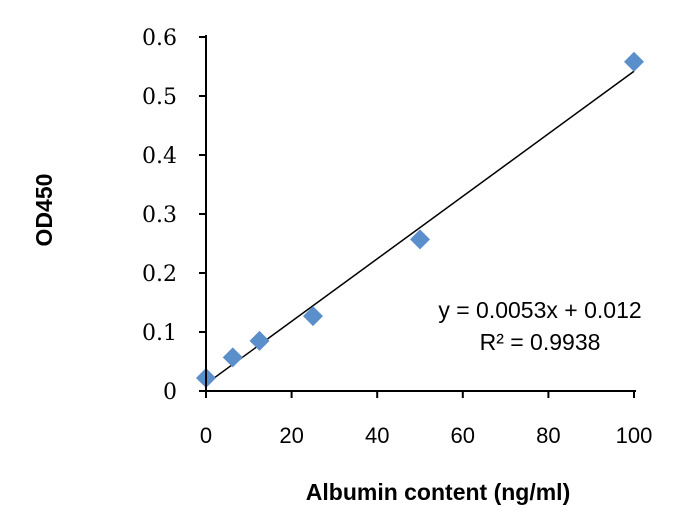  What do you see at coordinates (159, 333) in the screenshot?
I see `y-tick-label: 0.1` at bounding box center [159, 333].